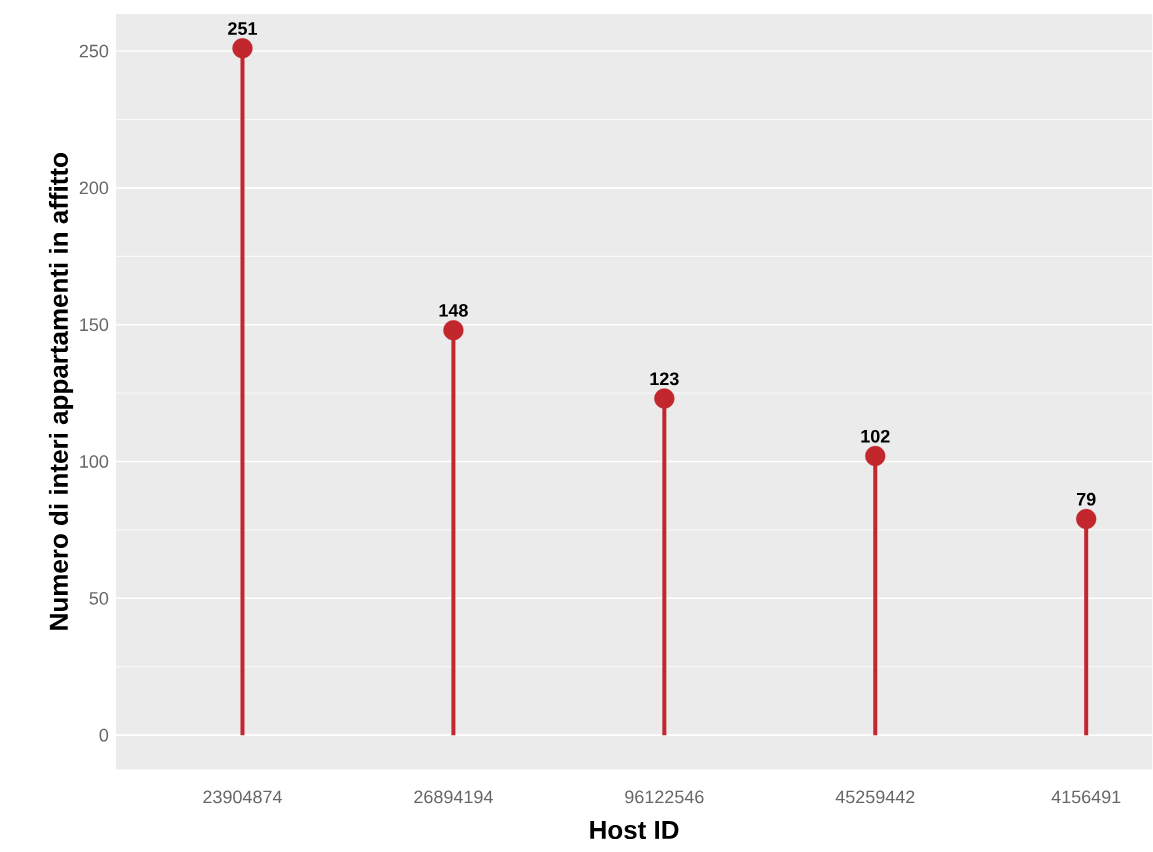 The image size is (1153, 852). Describe the element at coordinates (242, 28) in the screenshot. I see `data-label: 251` at that location.